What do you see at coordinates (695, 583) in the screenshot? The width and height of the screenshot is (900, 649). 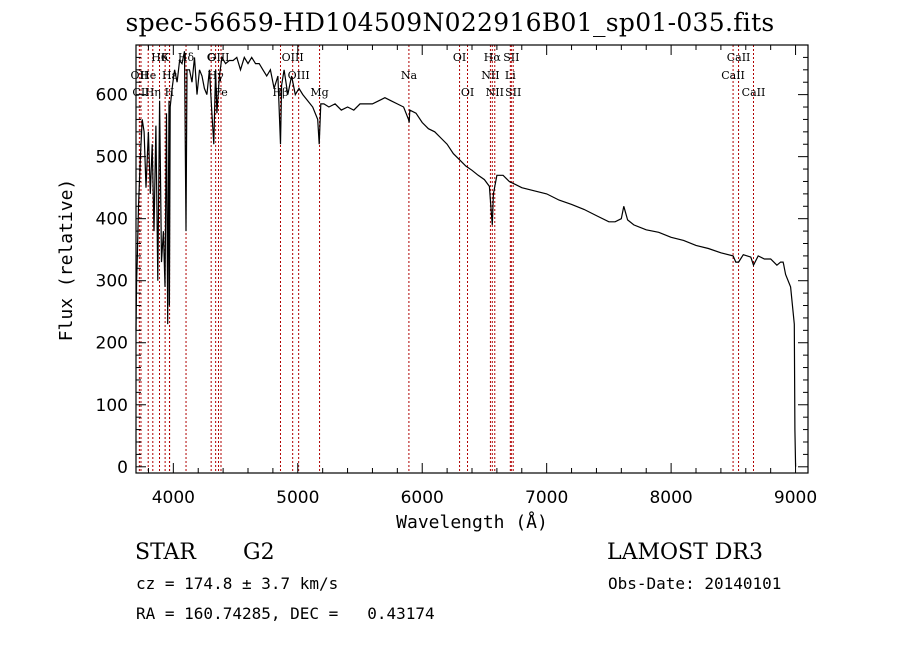 I see `obs-date: Obs-Date: 20140101` at bounding box center [695, 583].